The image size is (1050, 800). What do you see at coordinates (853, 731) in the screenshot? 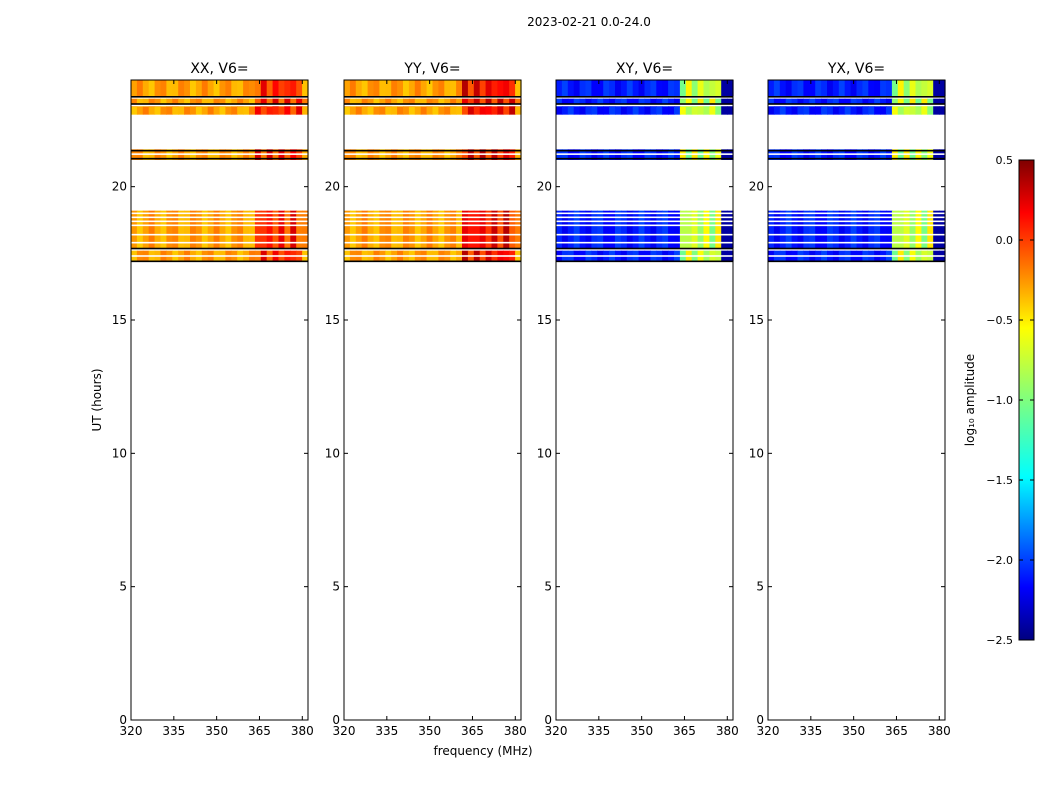
I see `x-tick-label: 350` at bounding box center [853, 731].